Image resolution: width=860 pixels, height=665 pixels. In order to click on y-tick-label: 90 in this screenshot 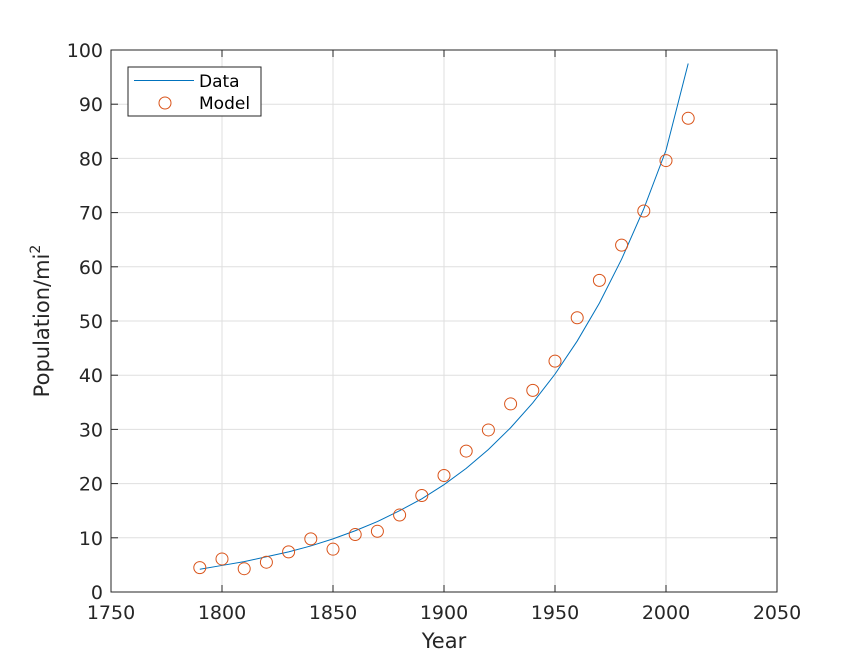, I will do `click(91, 105)`.